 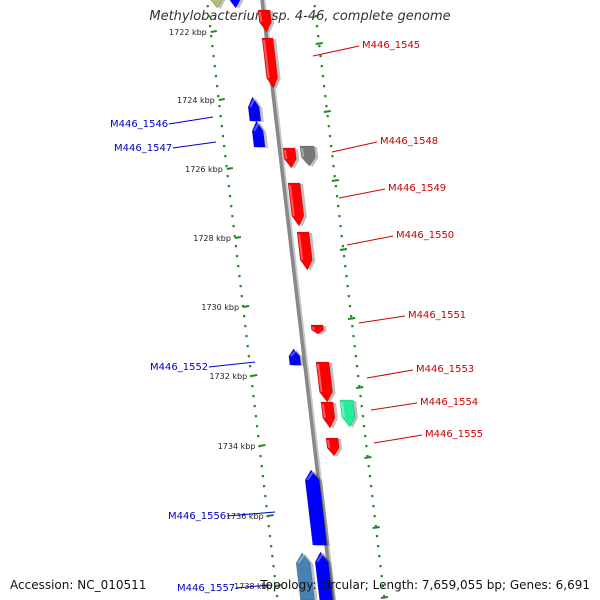 I want to click on tick-label: 1724 kbp, so click(x=196, y=100).